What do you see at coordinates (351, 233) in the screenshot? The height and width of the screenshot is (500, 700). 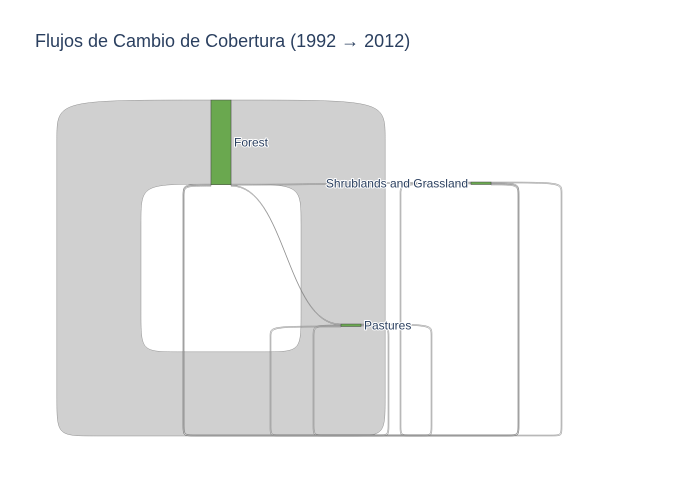 I see `labels-layer: Forest Shrublands and Grassland Pastures` at bounding box center [351, 233].